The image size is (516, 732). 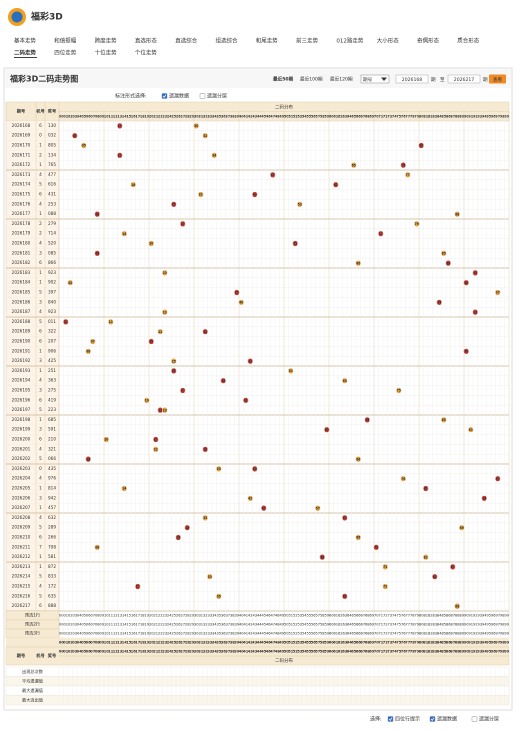 I want to click on column-number: 34, so click(x=215, y=643).